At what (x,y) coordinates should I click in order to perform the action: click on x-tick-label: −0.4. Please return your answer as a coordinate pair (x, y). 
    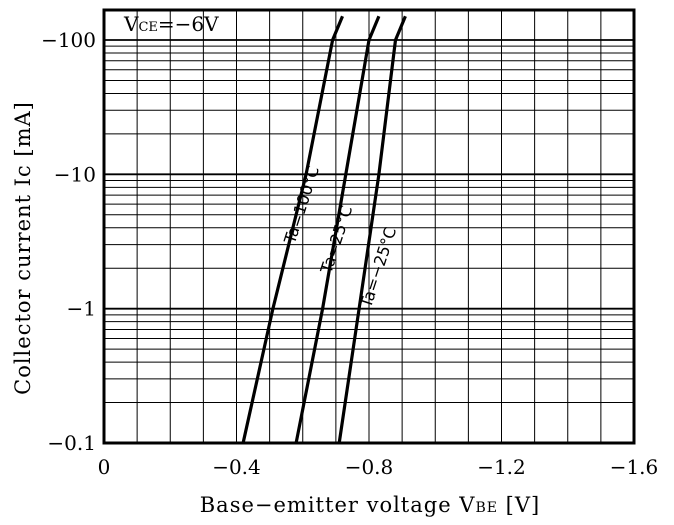
    Looking at the image, I should click on (236, 467).